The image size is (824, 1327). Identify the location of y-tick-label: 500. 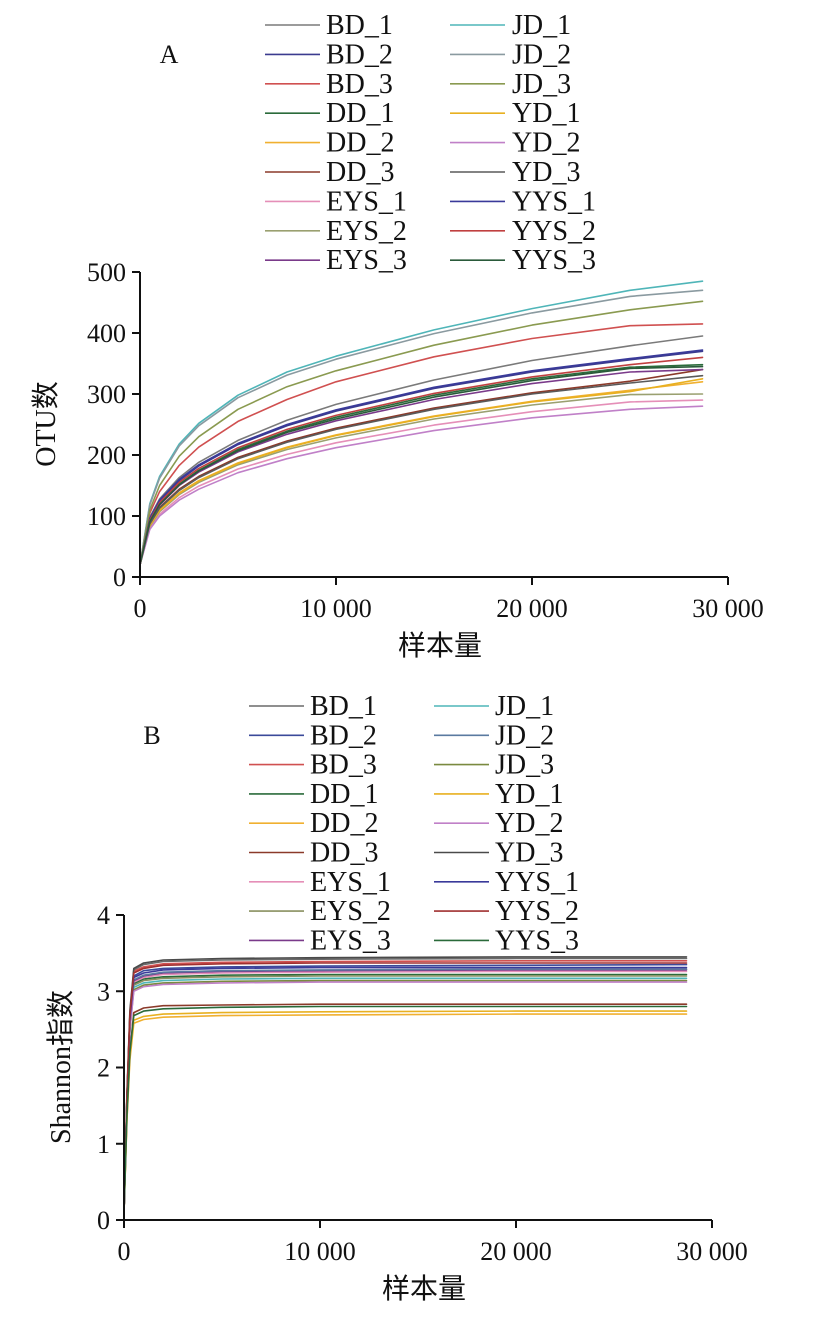
(106, 272).